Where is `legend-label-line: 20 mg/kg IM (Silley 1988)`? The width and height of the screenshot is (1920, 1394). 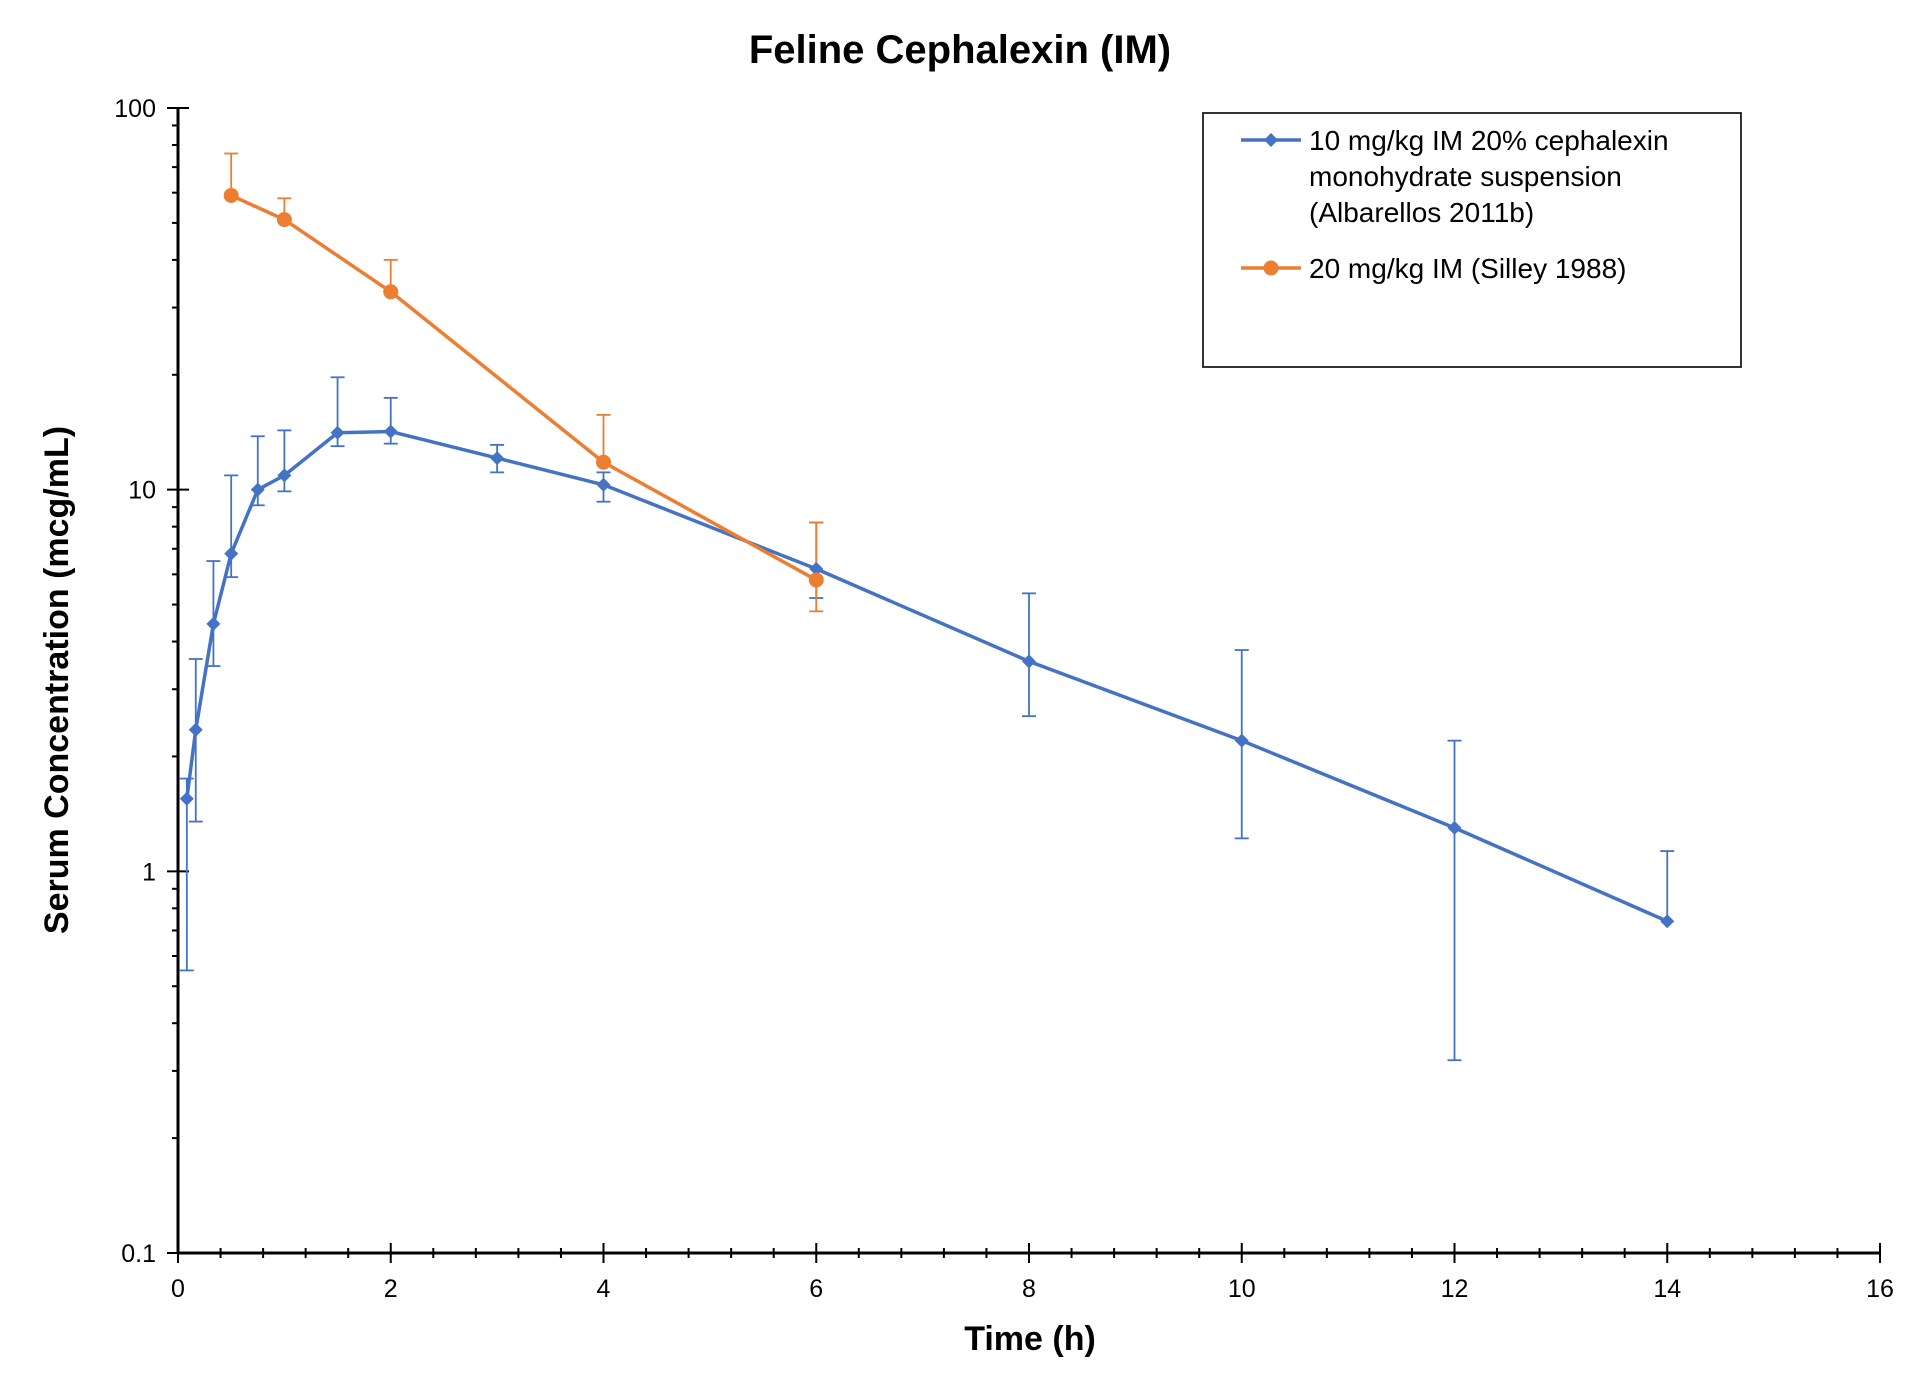 legend-label-line: 20 mg/kg IM (Silley 1988) is located at coordinates (1467, 268).